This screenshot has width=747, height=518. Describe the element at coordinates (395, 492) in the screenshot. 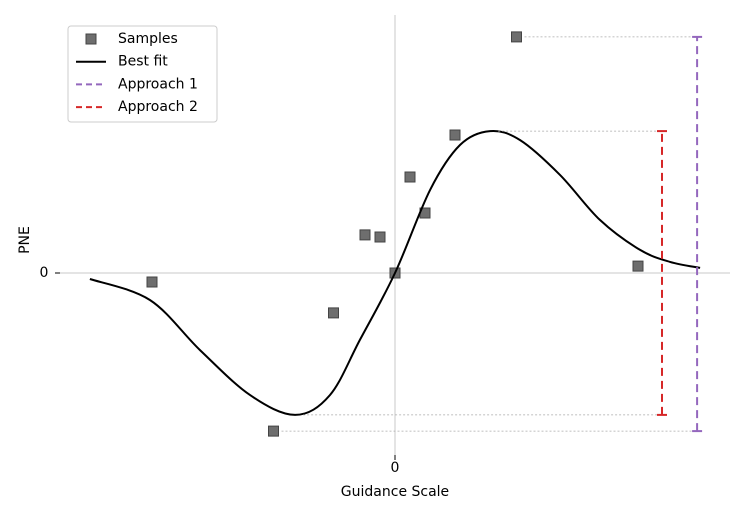

I see `x-axis-label: Guidance Scale` at that location.